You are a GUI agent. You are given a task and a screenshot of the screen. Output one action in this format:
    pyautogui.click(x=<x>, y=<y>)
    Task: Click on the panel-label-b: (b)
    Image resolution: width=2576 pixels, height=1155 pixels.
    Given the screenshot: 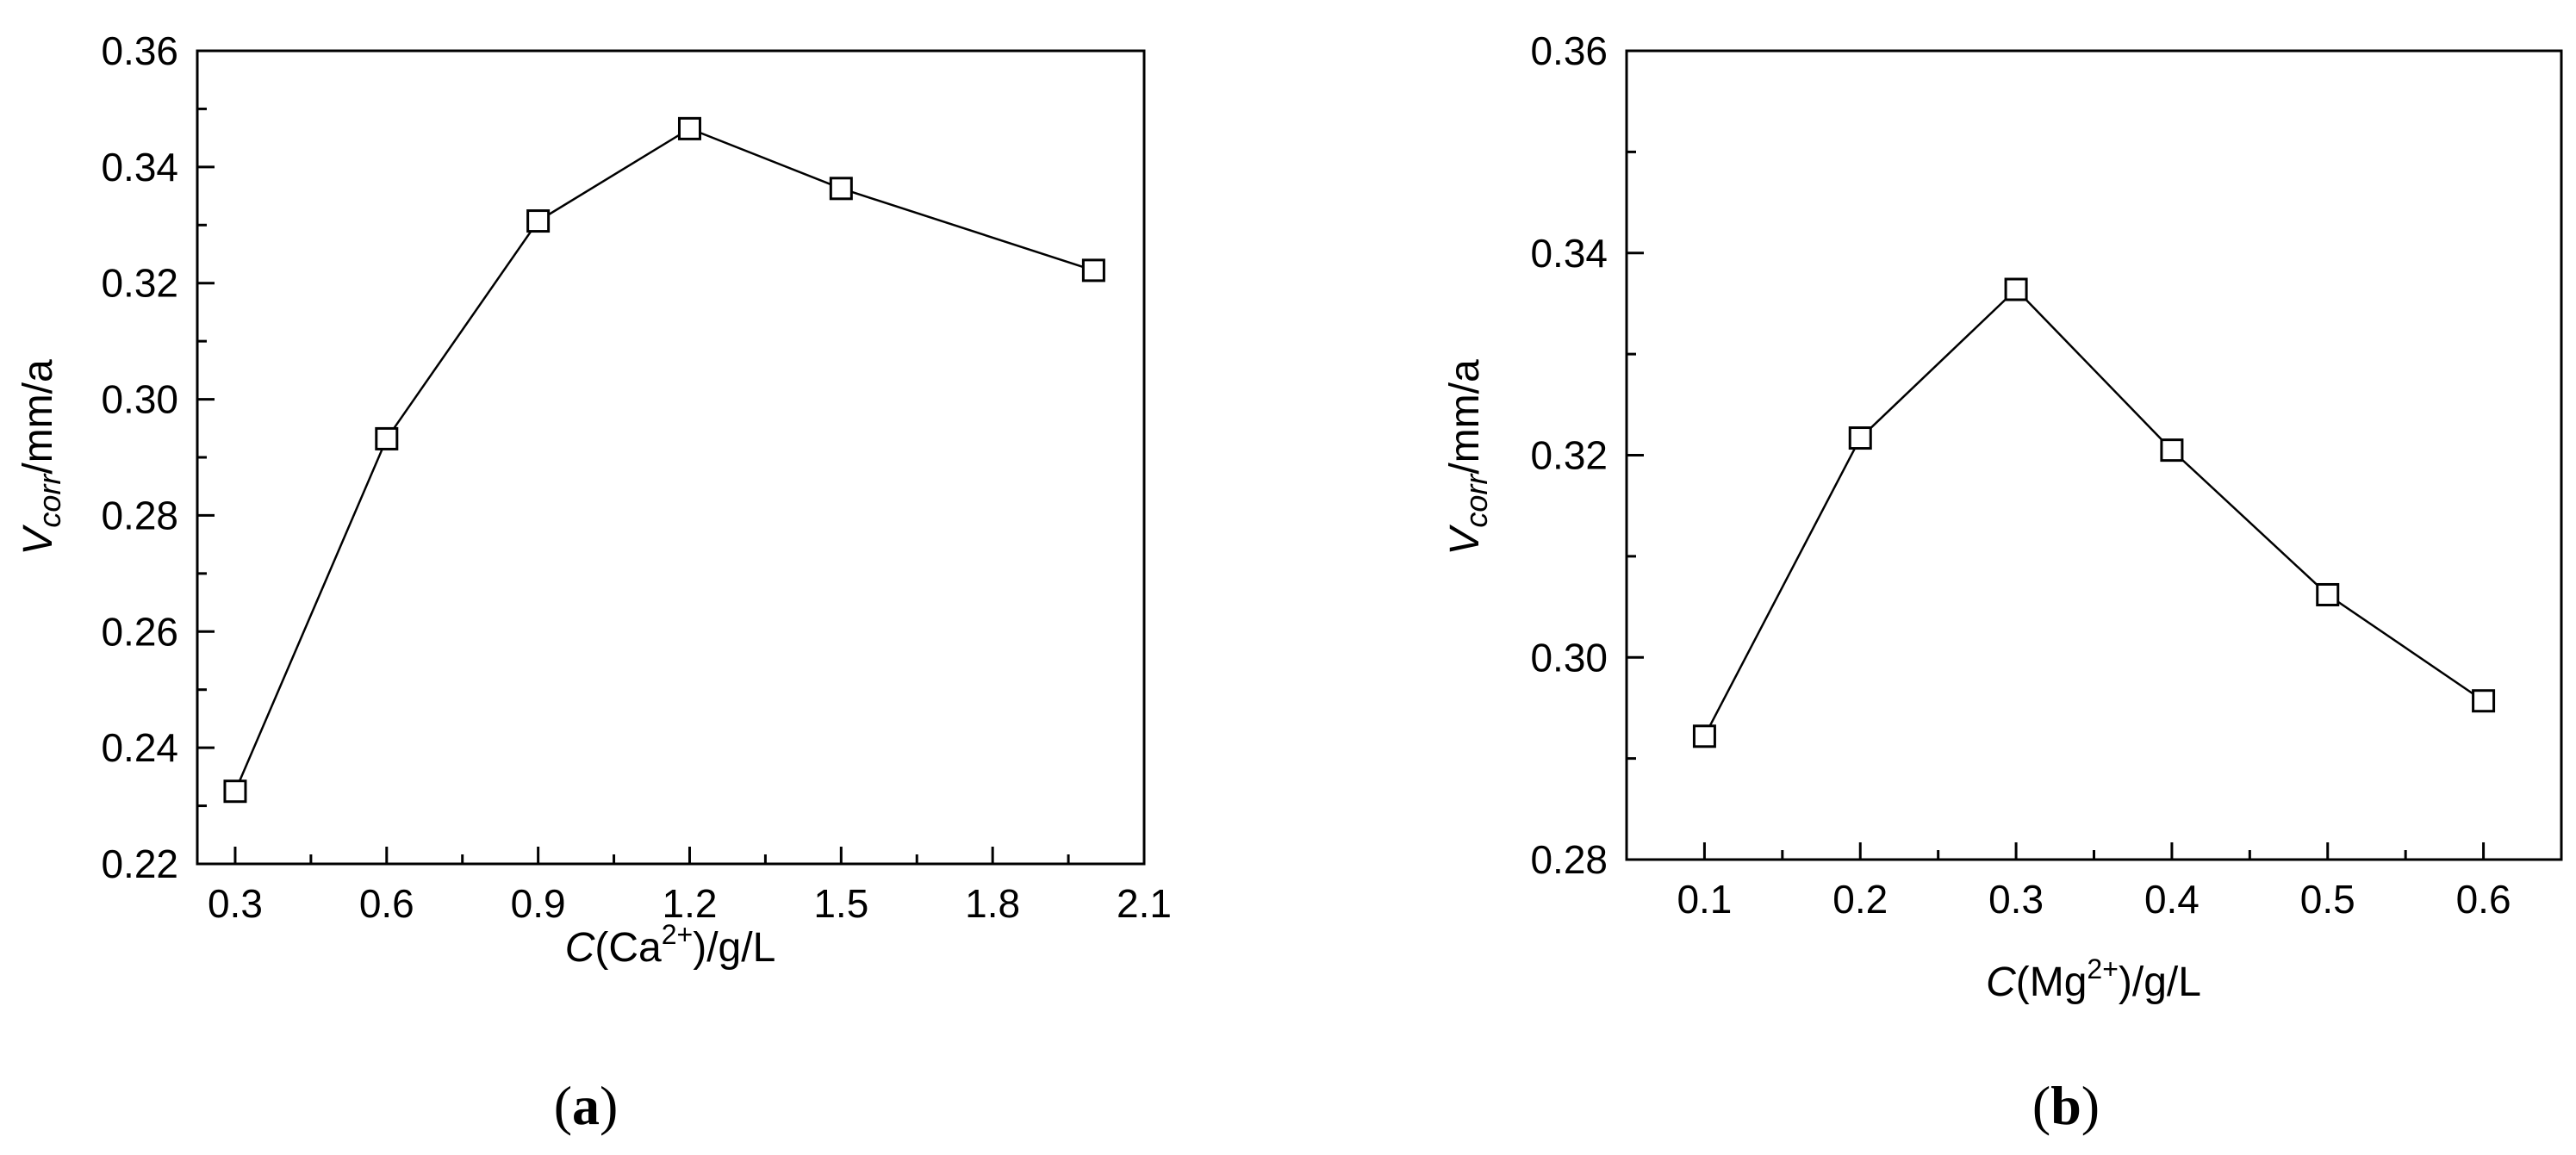 What is the action you would take?
    pyautogui.click(x=2066, y=1105)
    